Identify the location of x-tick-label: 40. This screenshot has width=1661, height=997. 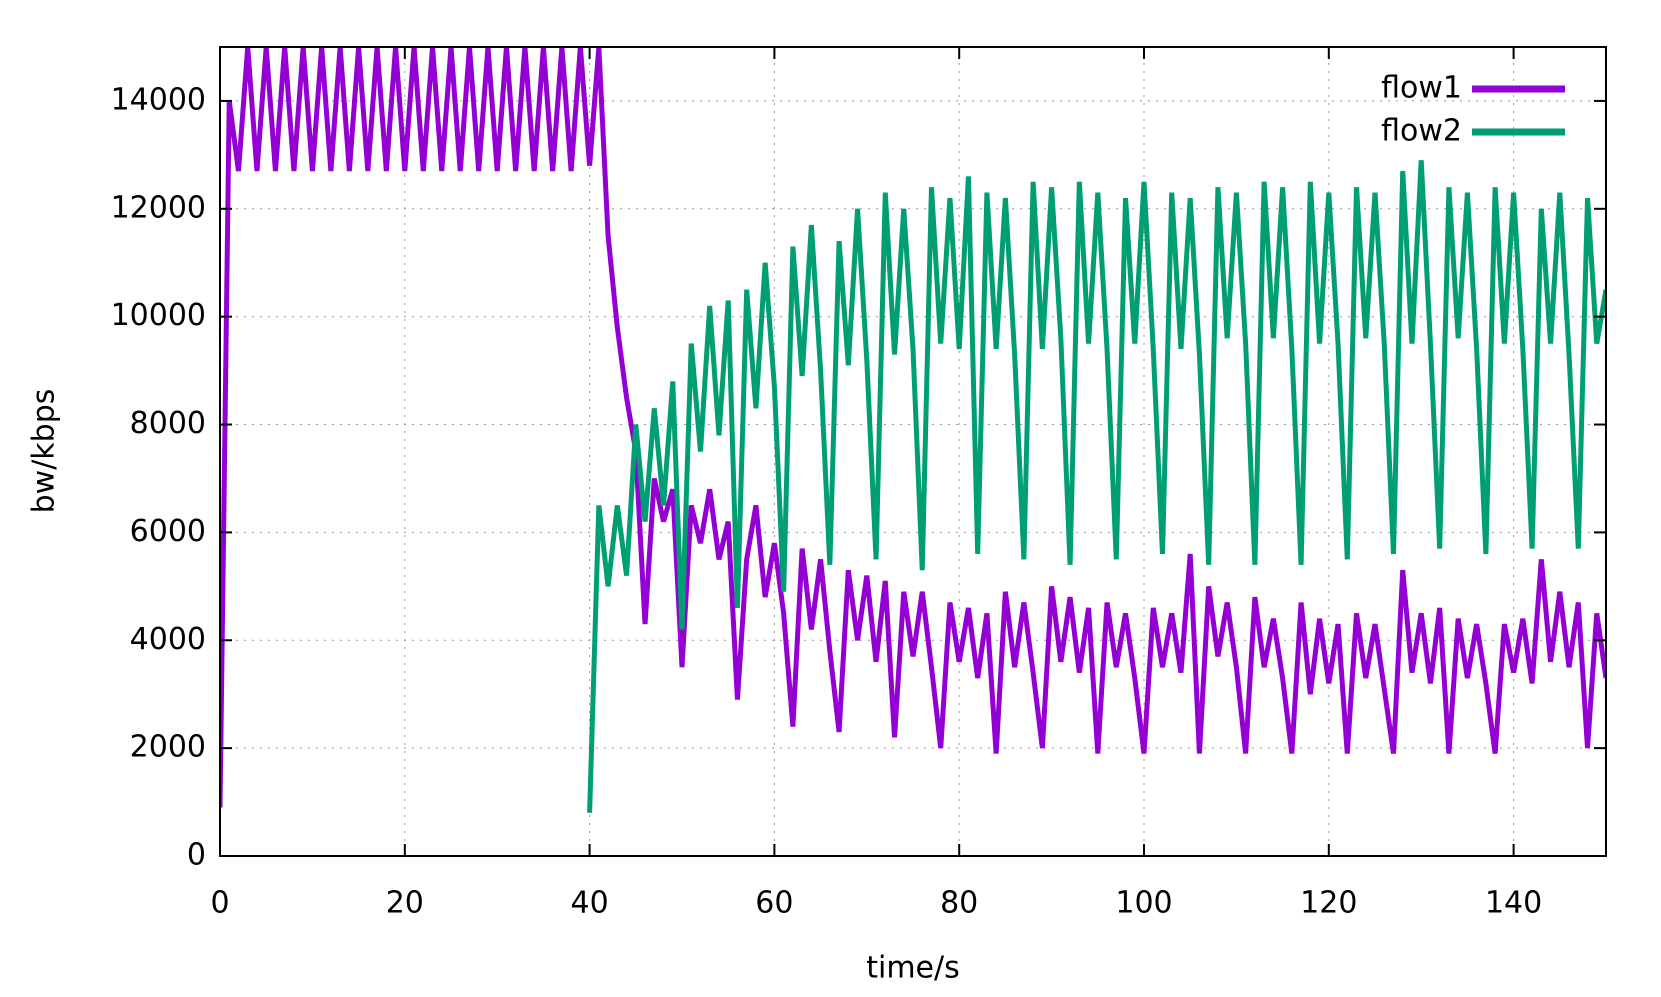
(590, 903).